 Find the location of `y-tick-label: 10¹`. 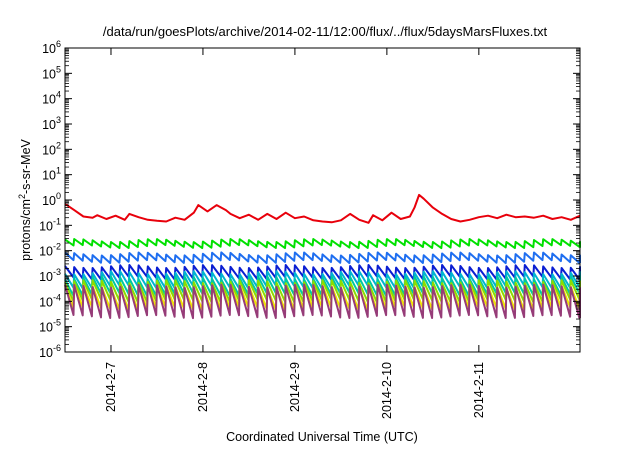

y-tick-label: 10¹ is located at coordinates (51, 174).